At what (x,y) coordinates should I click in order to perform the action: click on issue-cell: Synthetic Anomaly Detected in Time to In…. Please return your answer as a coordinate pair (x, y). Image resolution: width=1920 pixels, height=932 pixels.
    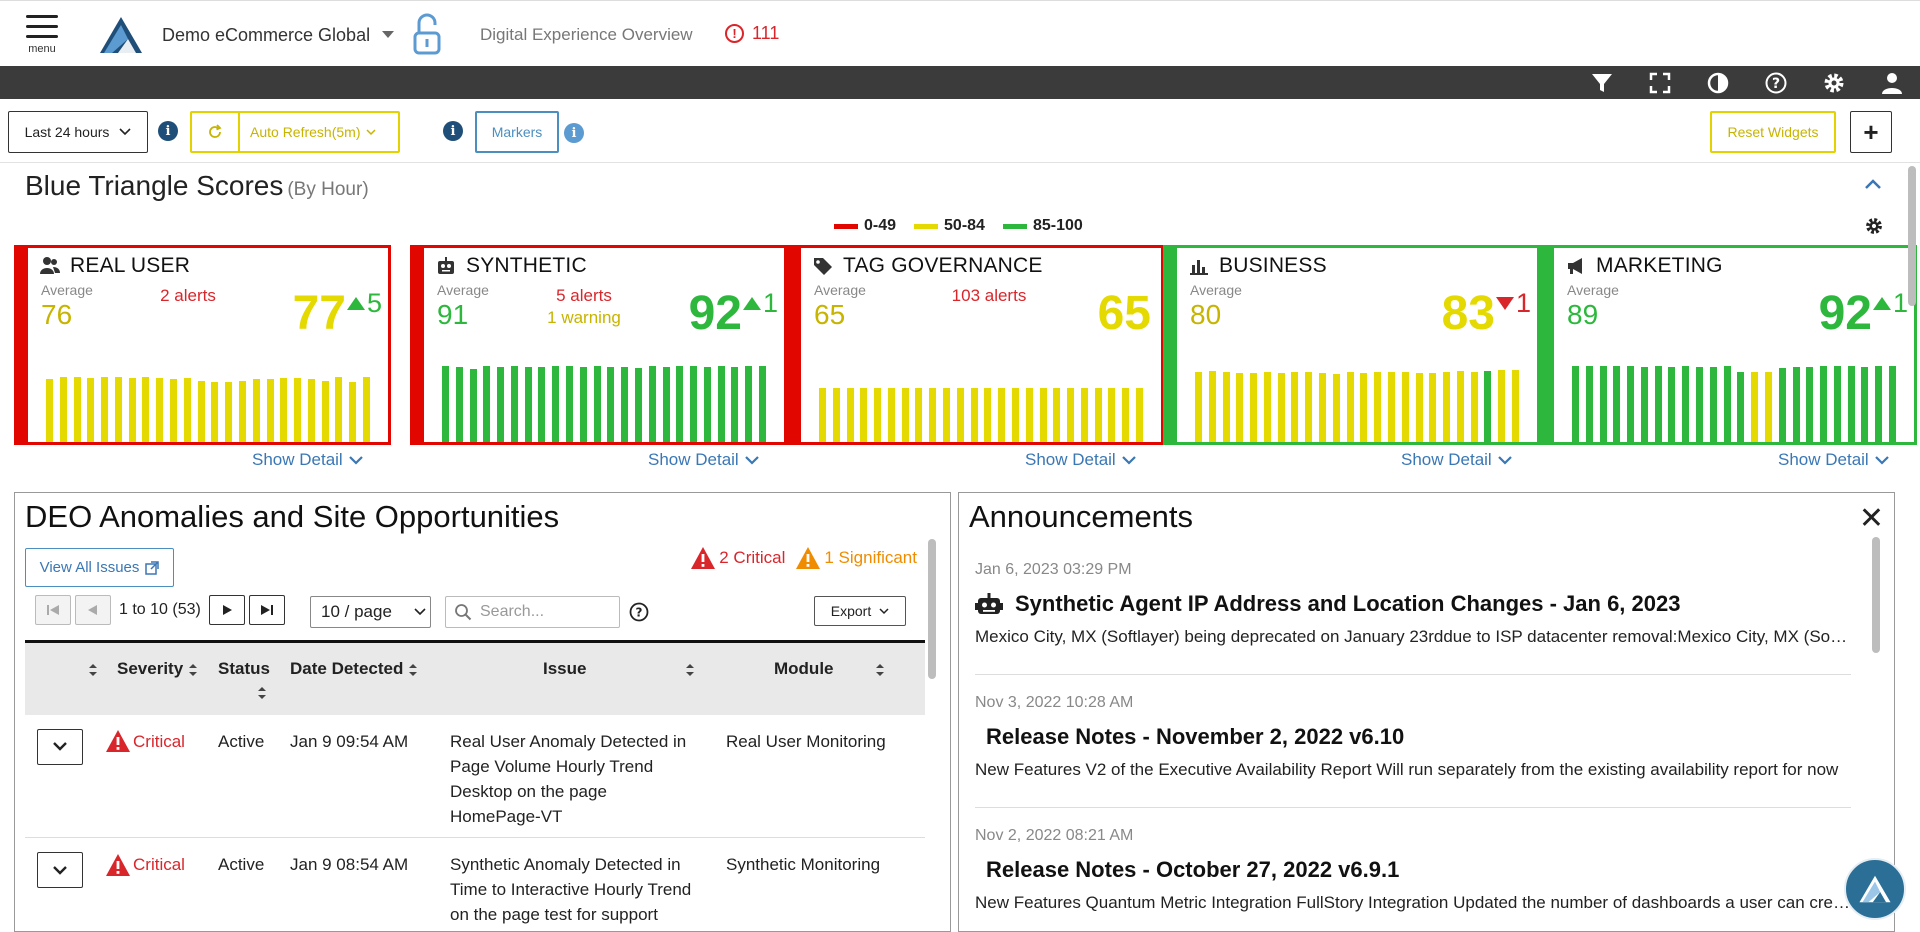
    Looking at the image, I should click on (571, 889).